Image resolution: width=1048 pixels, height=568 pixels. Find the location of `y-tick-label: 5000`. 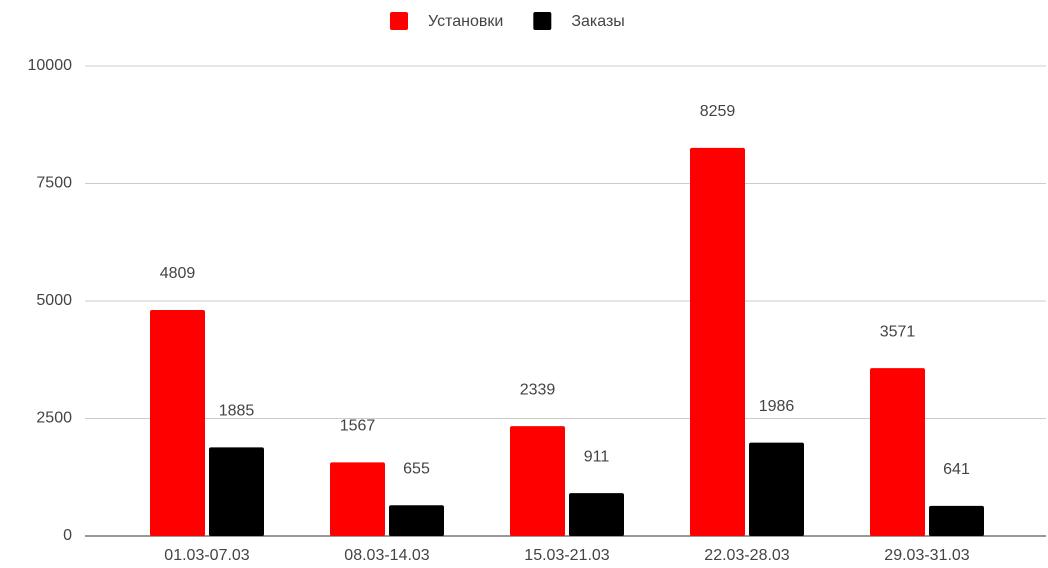

y-tick-label: 5000 is located at coordinates (54, 300).